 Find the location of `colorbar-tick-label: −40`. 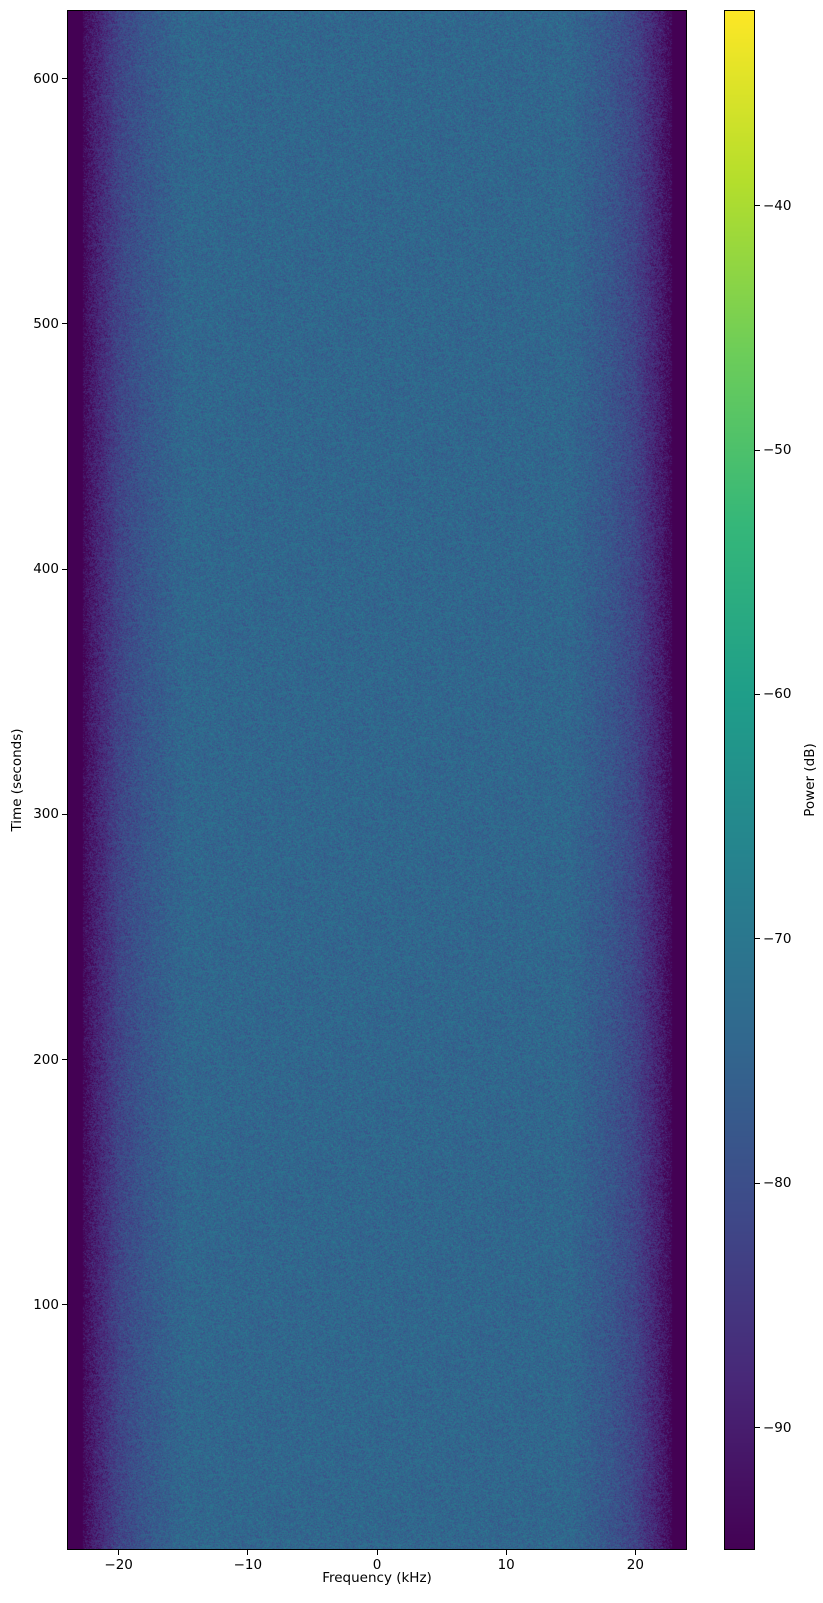

colorbar-tick-label: −40 is located at coordinates (777, 205).